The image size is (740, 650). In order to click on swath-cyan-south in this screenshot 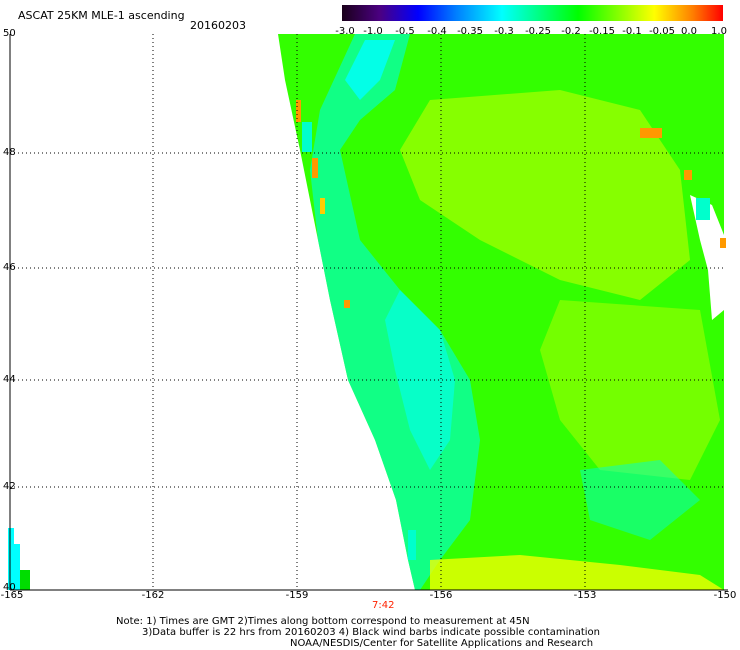, I will do `click(640, 500)`.